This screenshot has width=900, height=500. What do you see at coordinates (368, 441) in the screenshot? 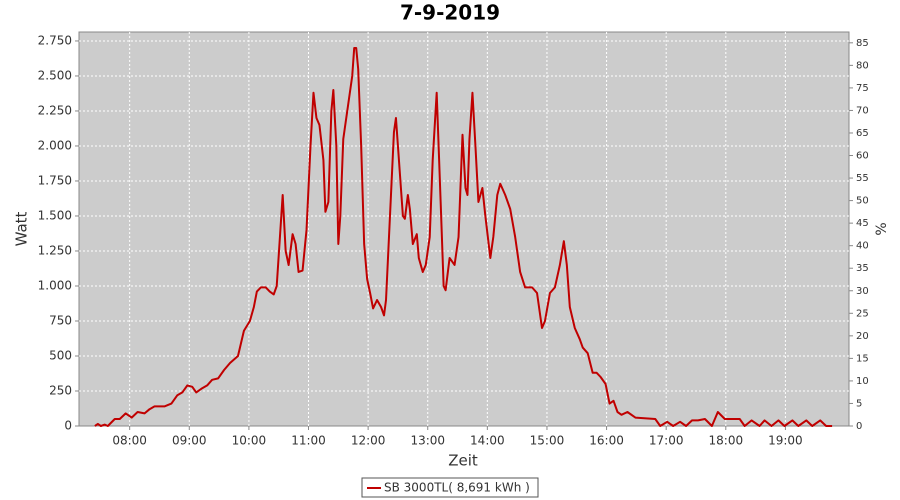
I see `x-tick-label: 12:00` at bounding box center [368, 441].